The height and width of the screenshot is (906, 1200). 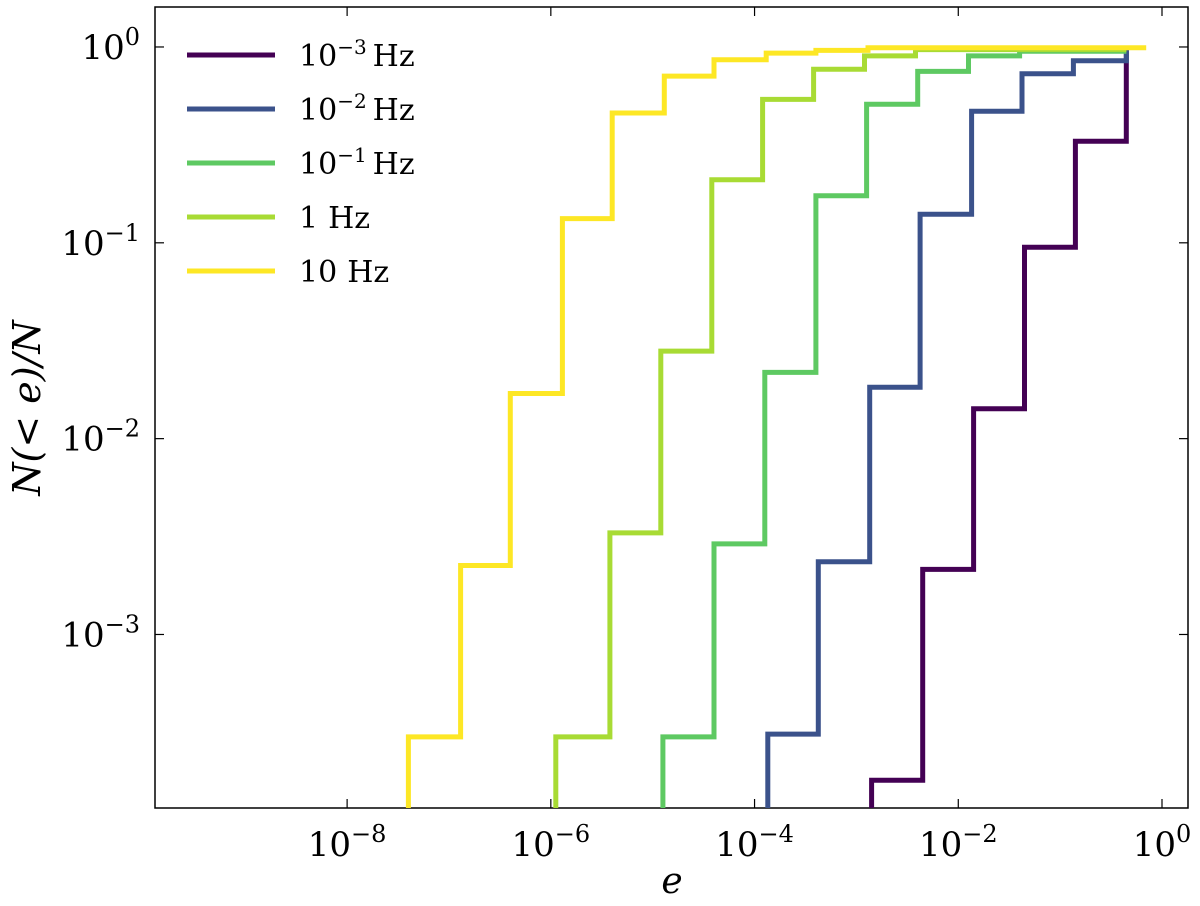 What do you see at coordinates (351, 101) in the screenshot?
I see `legend-label-exponent: −2` at bounding box center [351, 101].